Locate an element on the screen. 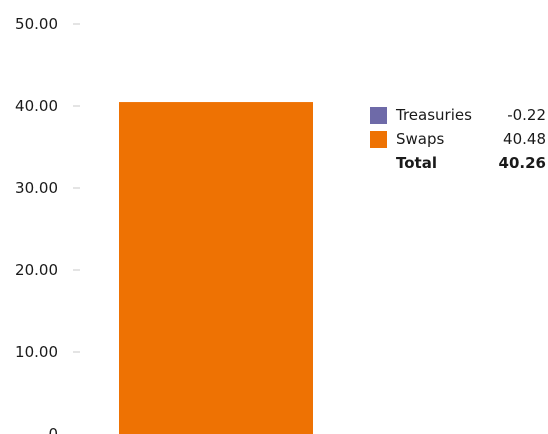  legend-item-treasuries: Treasuries -0.22 is located at coordinates (458, 115).